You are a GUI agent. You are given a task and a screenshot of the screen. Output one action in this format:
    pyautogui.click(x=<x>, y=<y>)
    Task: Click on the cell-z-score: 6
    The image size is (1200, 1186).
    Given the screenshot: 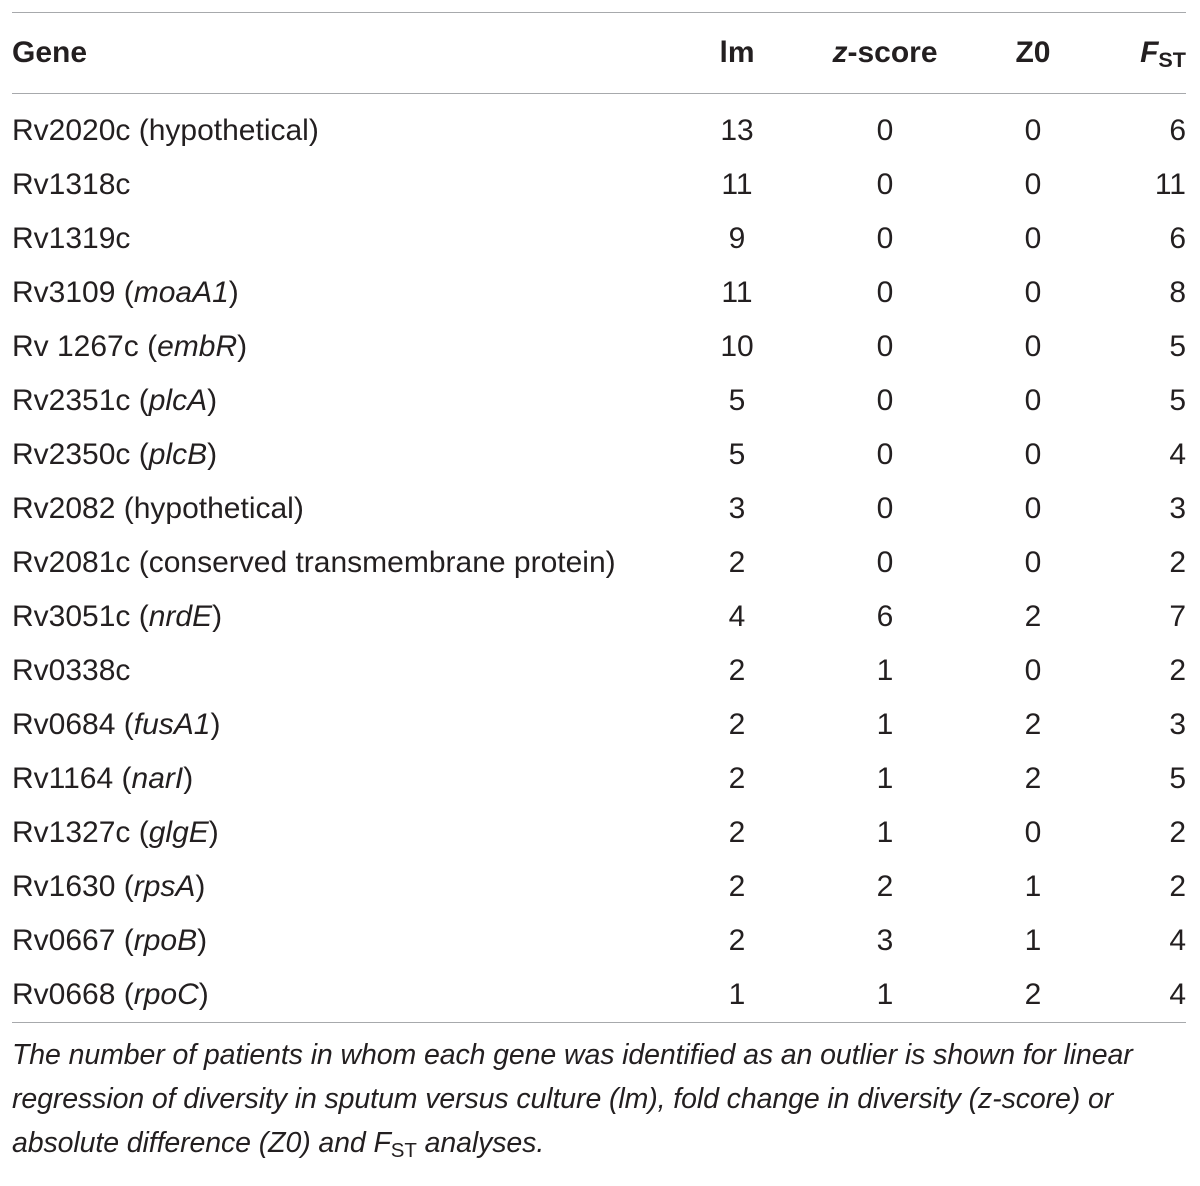 What is the action you would take?
    pyautogui.click(x=885, y=616)
    